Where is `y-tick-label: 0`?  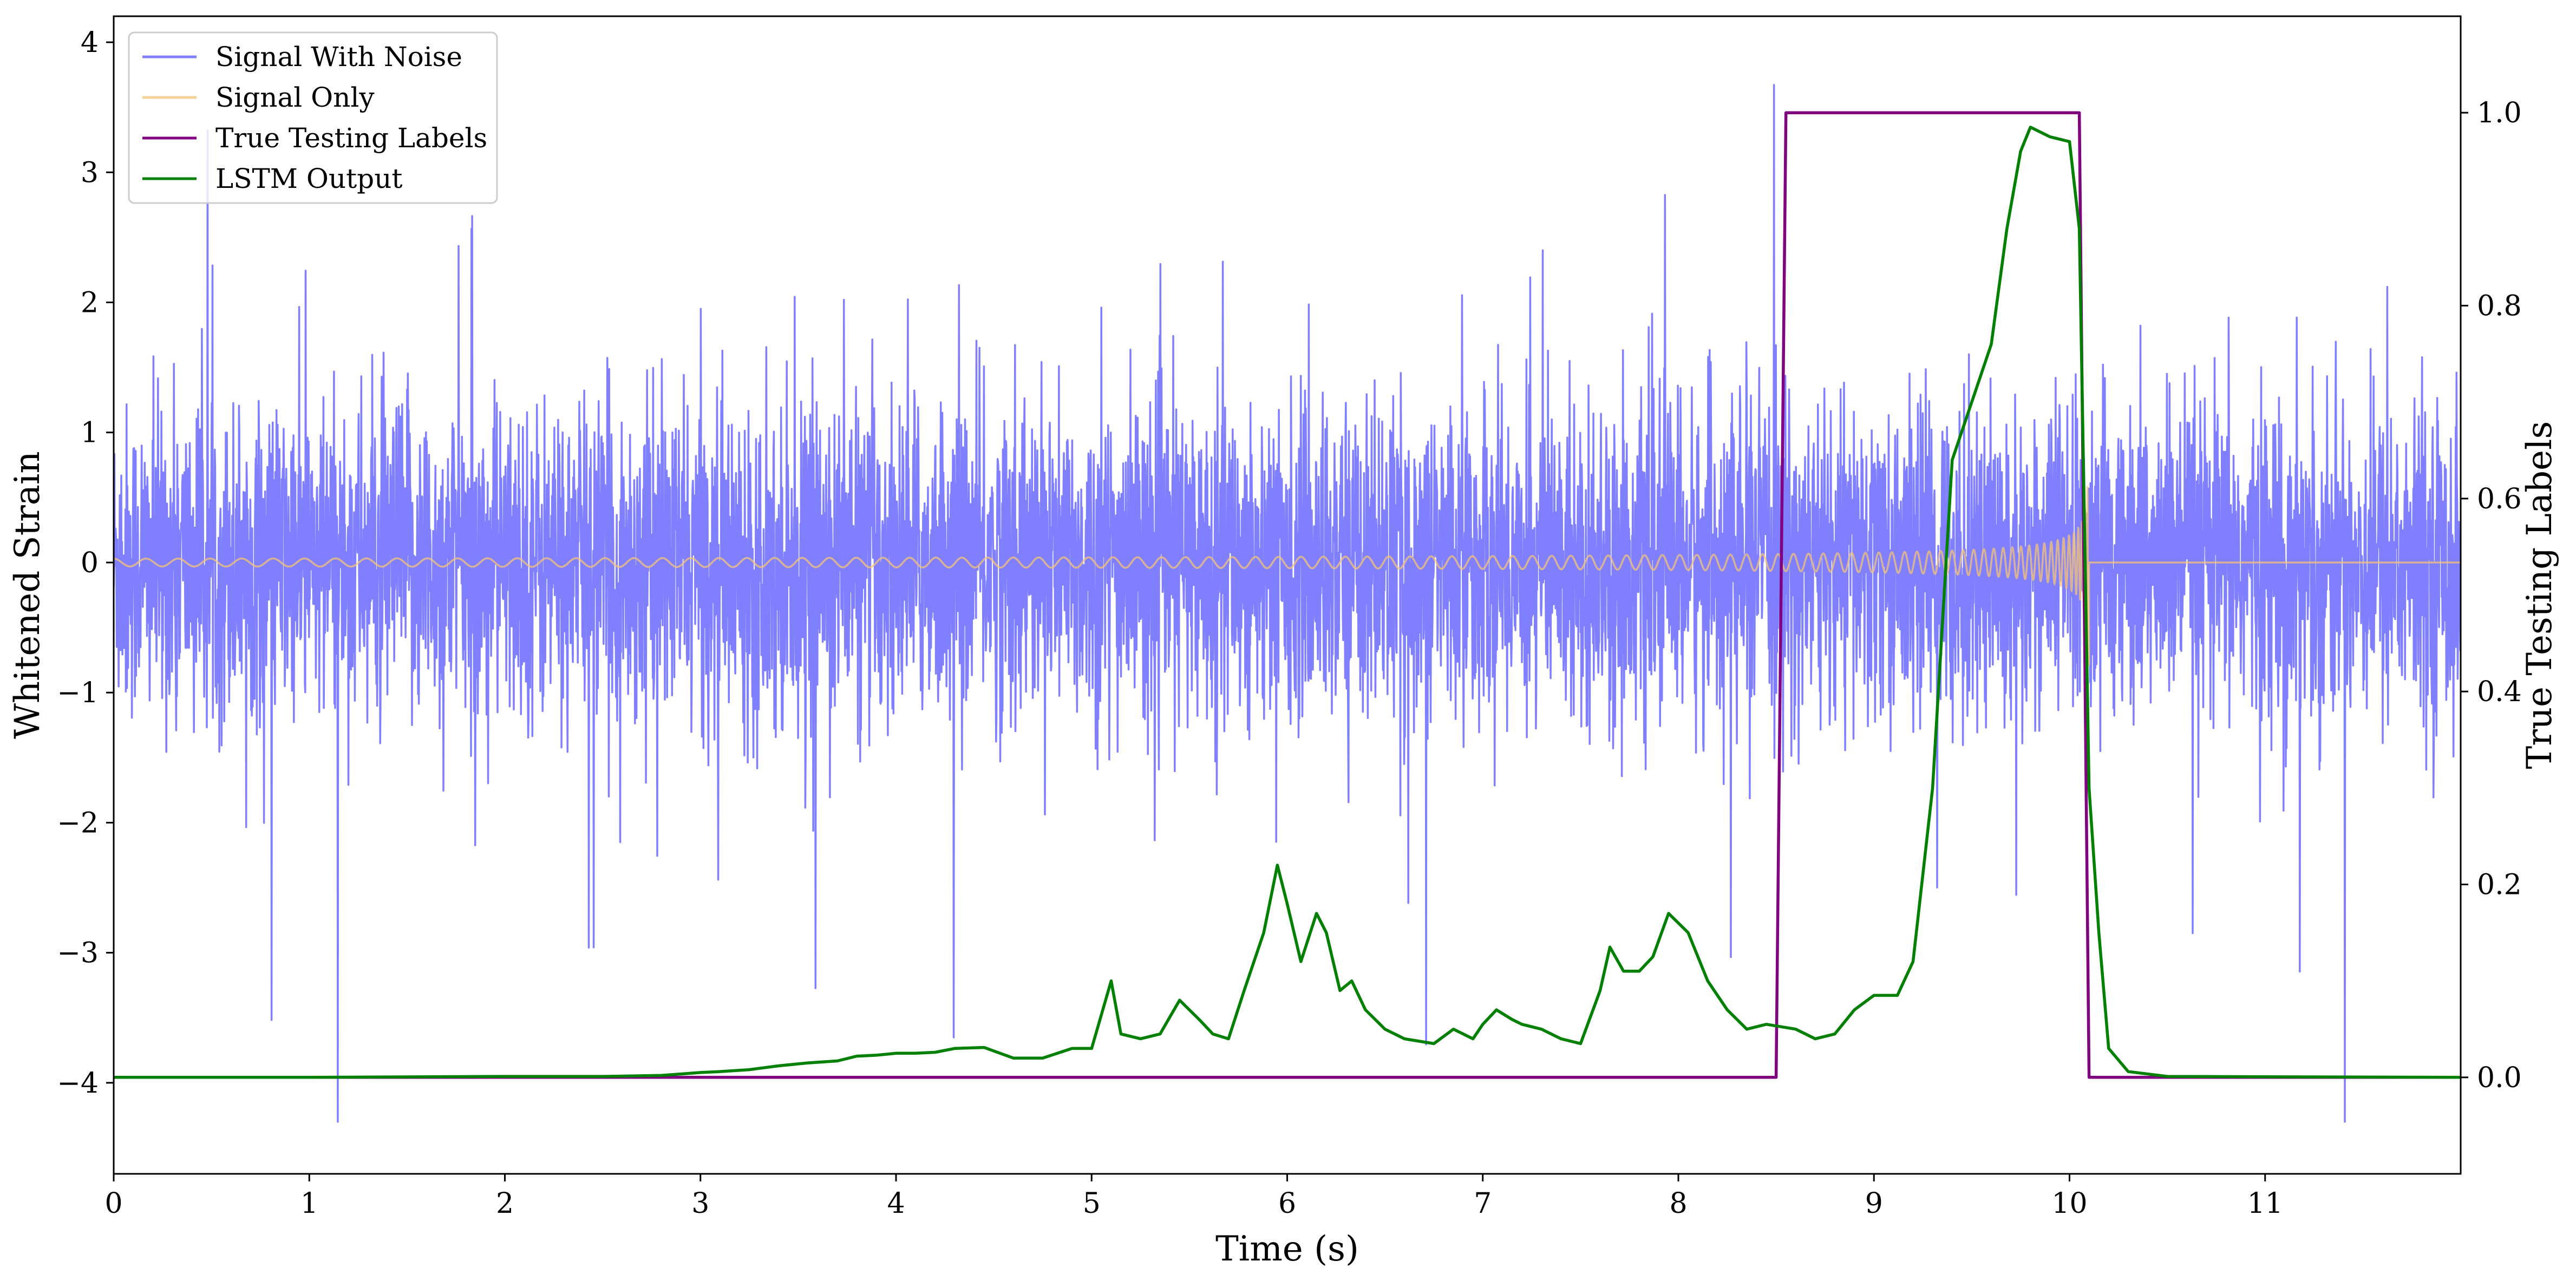 y-tick-label: 0 is located at coordinates (90, 563).